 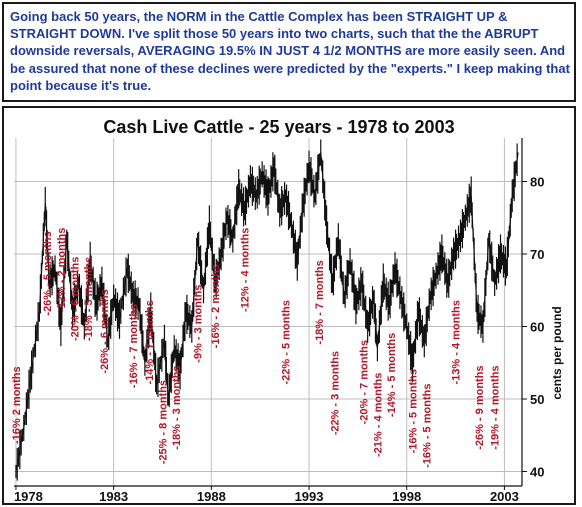 I want to click on x-tick-label: 1993, so click(x=309, y=496).